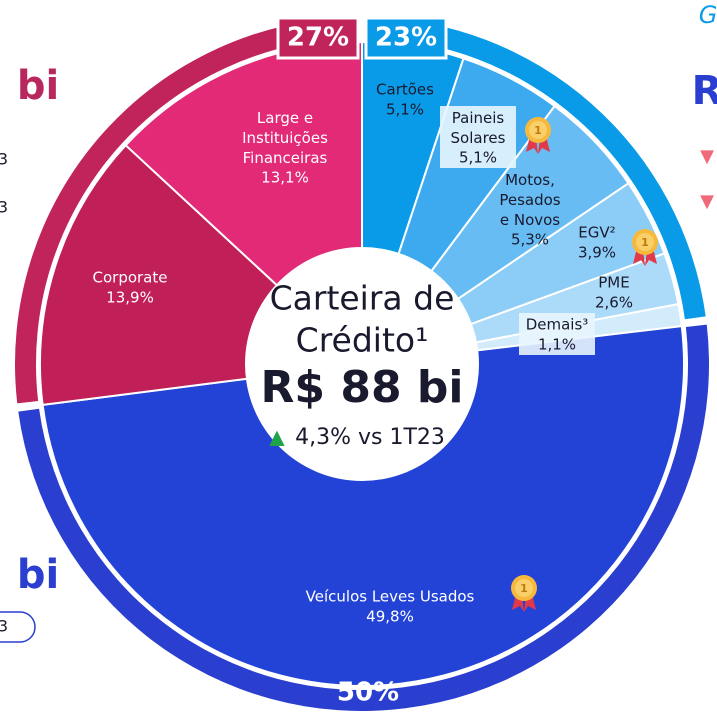 The image size is (717, 714). I want to click on side-fragment: G, so click(708, 15).